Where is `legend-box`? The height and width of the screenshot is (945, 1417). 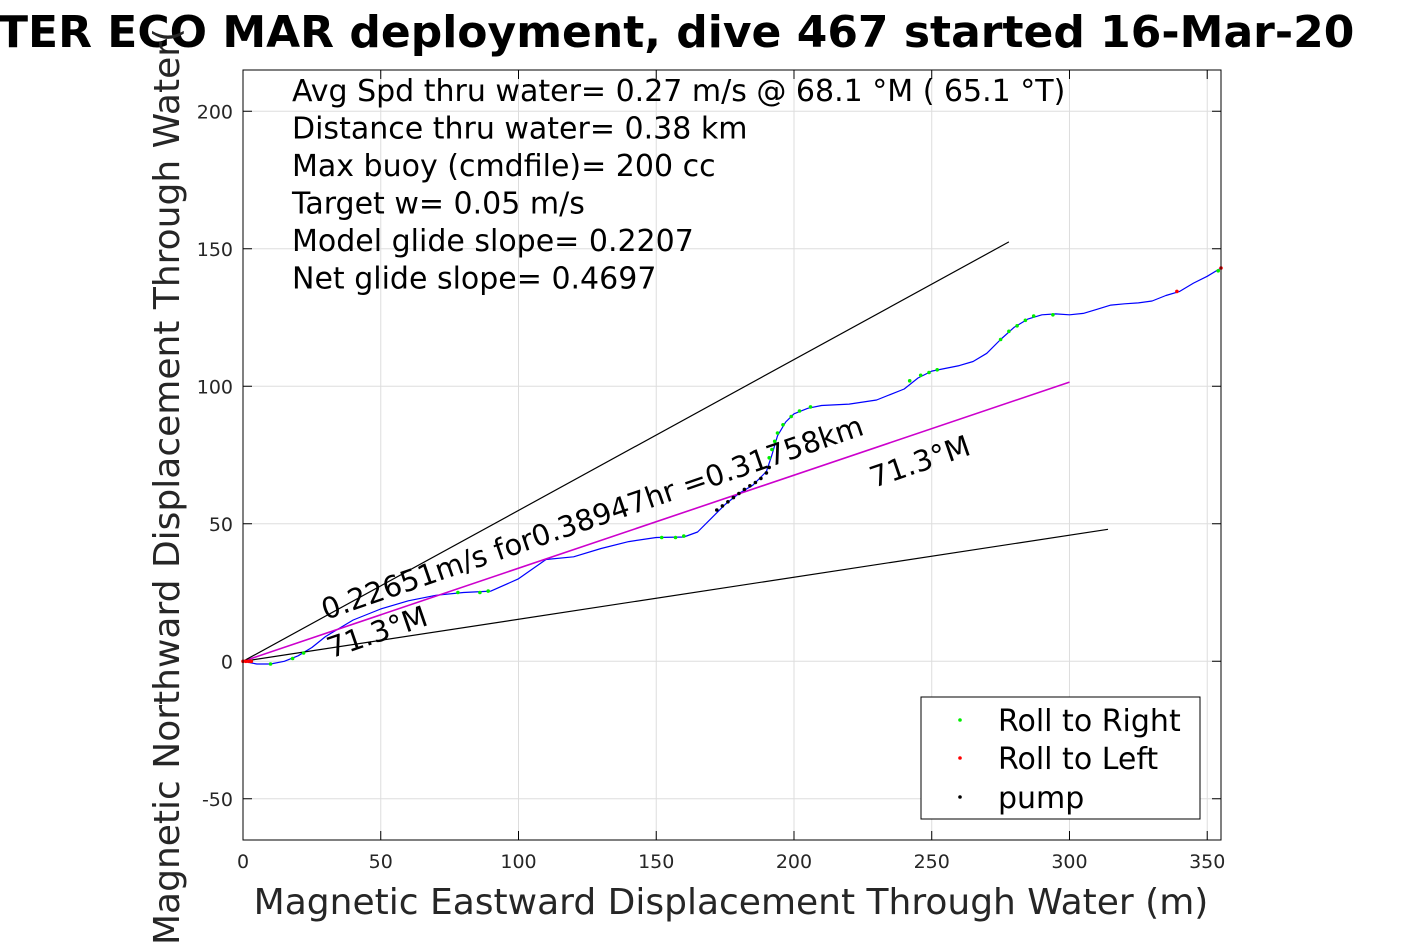 legend-box is located at coordinates (1060, 758).